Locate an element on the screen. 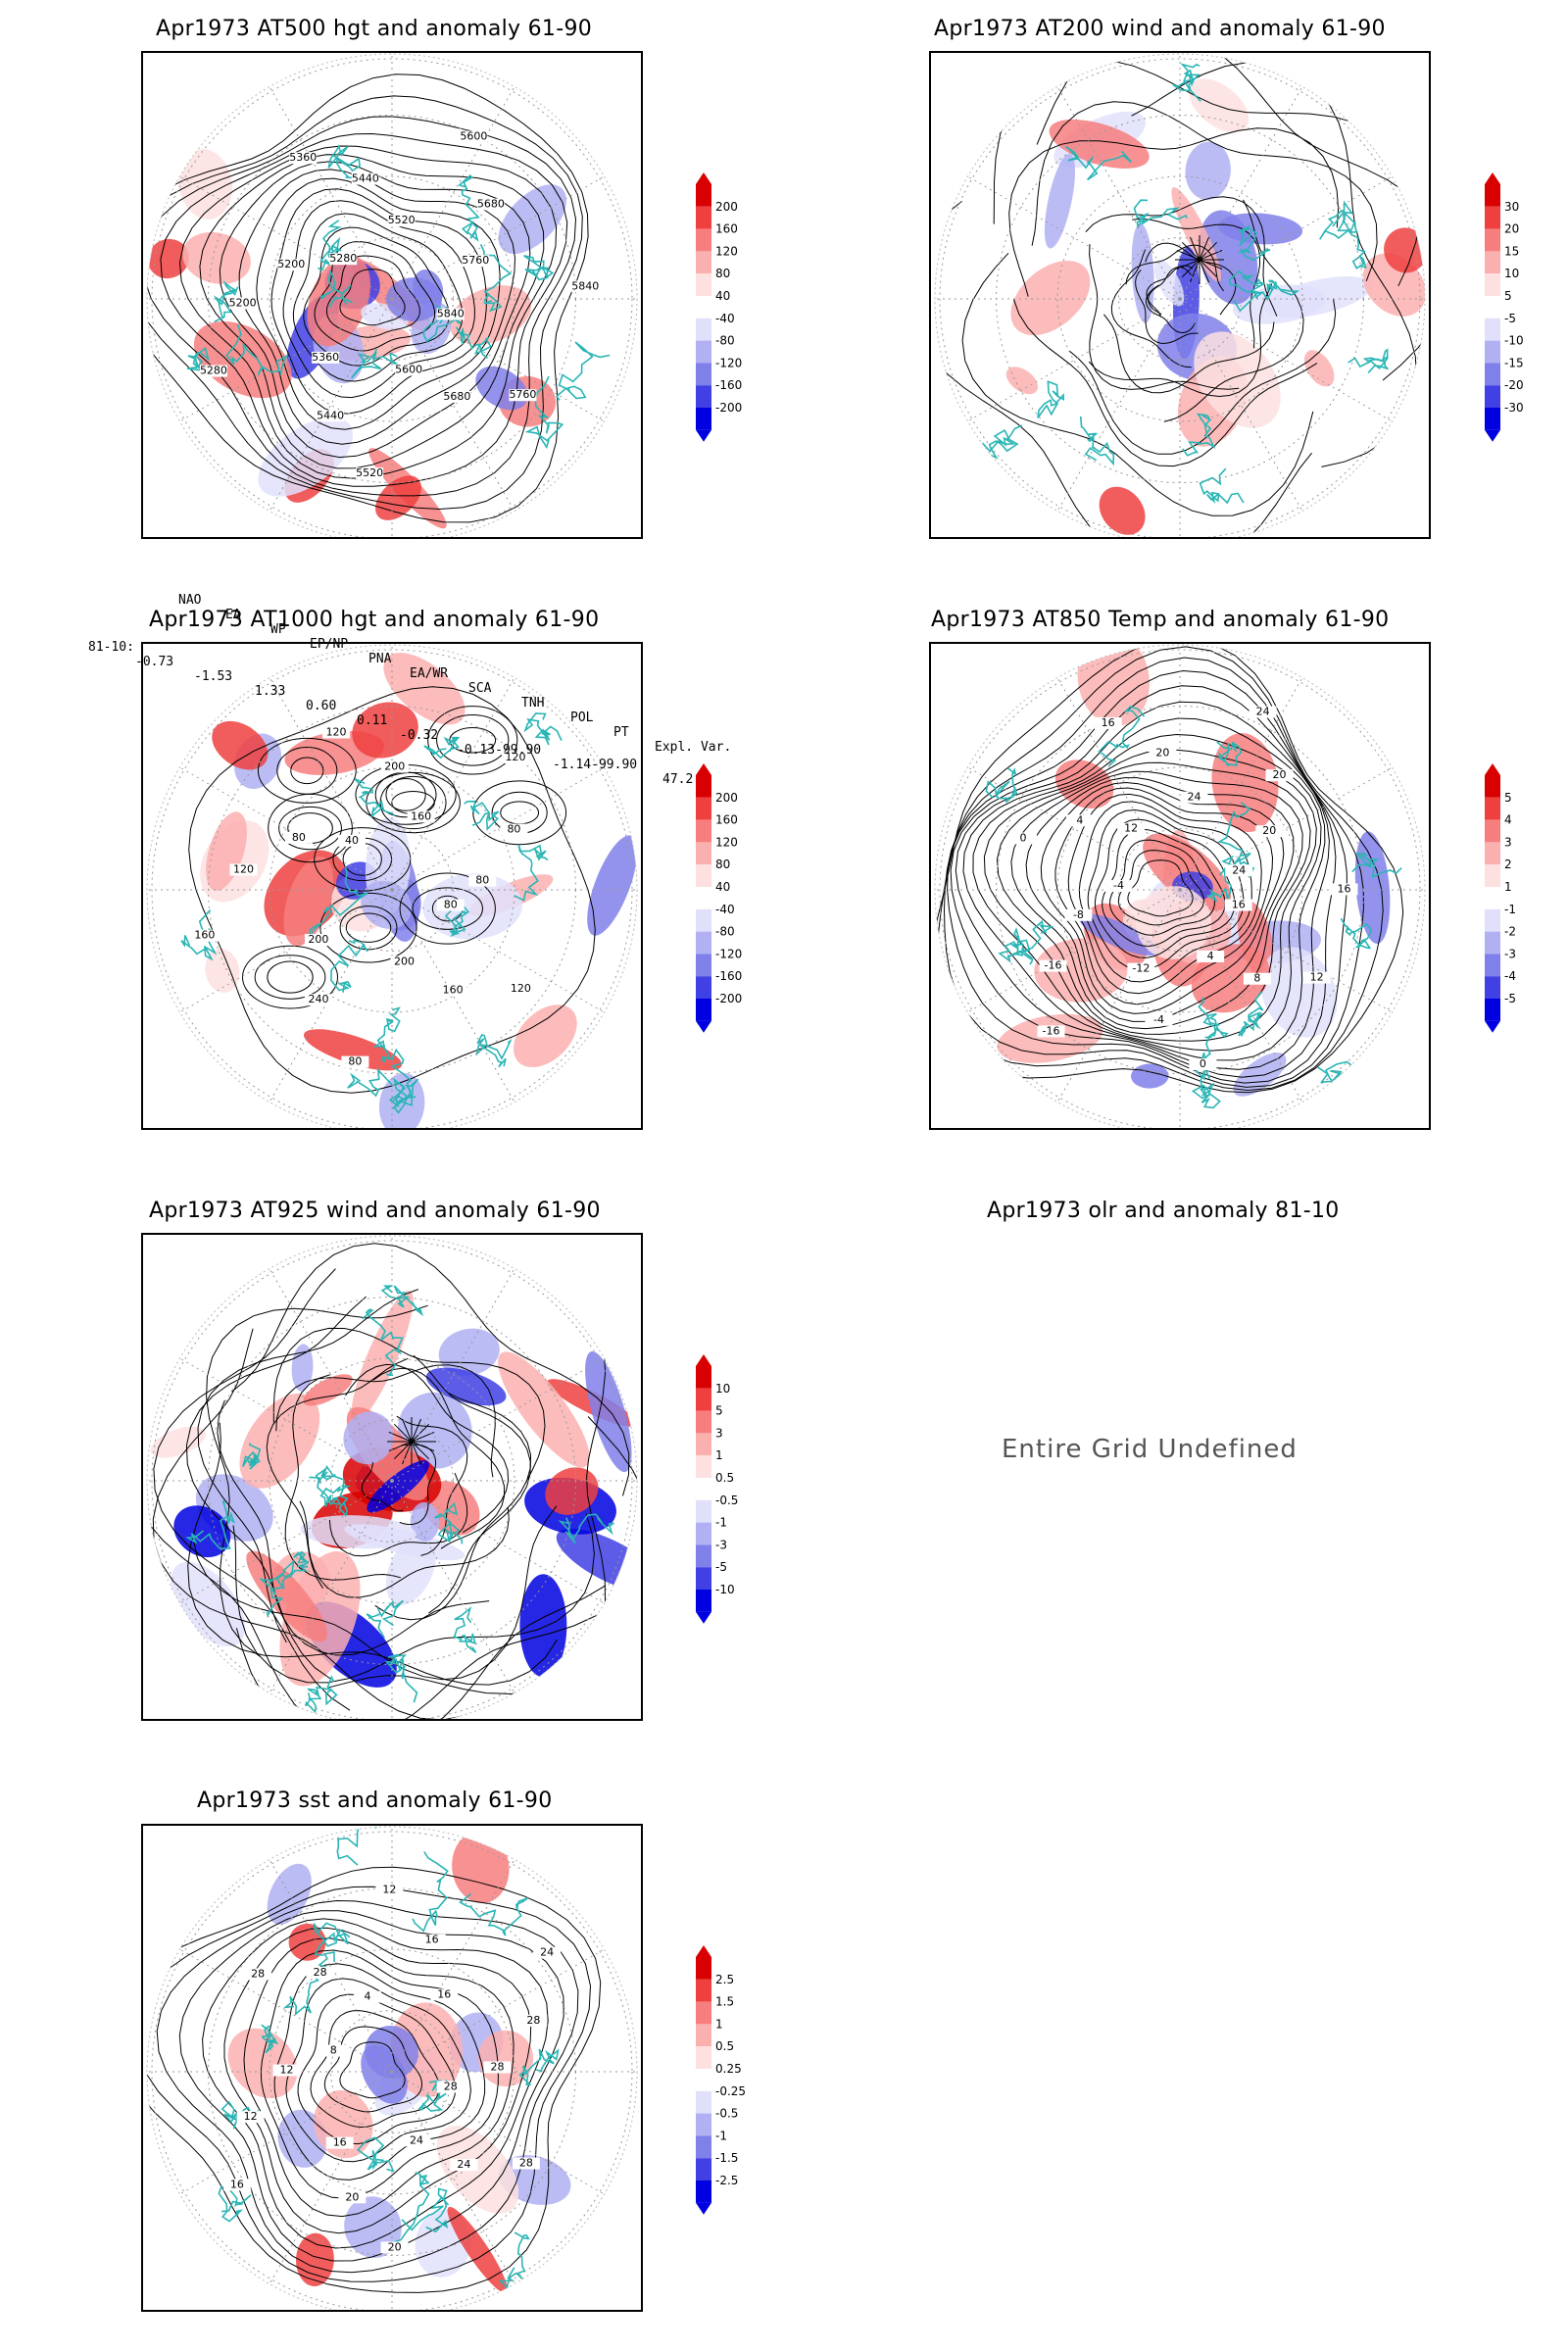 This screenshot has height=2352, width=1568. colorbar-tick-label: 200 is located at coordinates (726, 798).